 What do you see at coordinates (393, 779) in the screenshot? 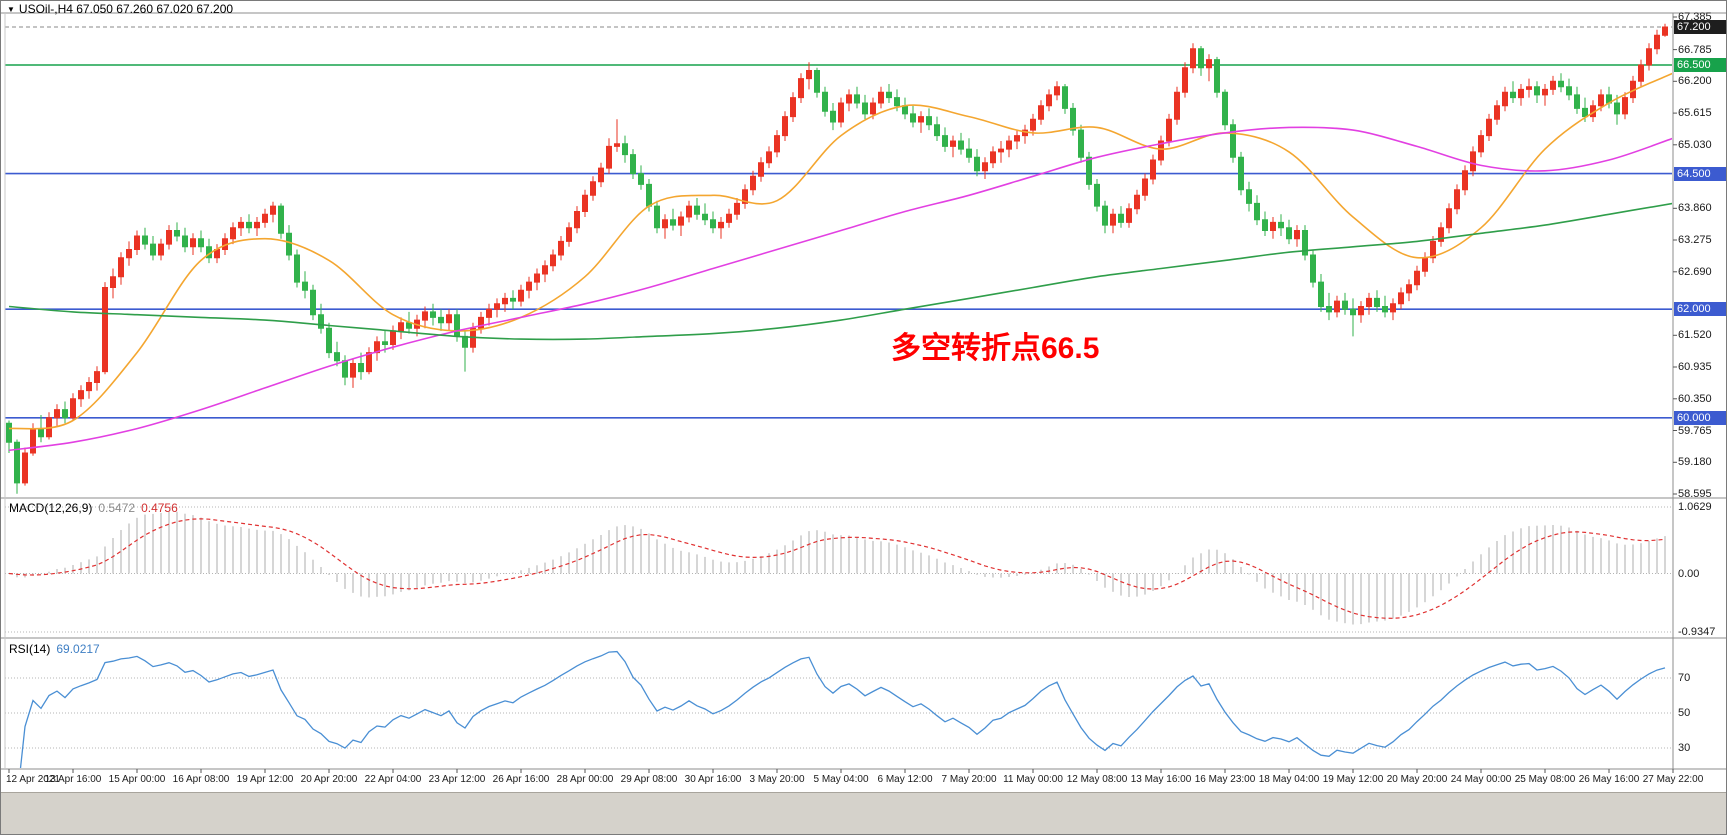
I see `time-axis-label: 22 Apr 04:00` at bounding box center [393, 779].